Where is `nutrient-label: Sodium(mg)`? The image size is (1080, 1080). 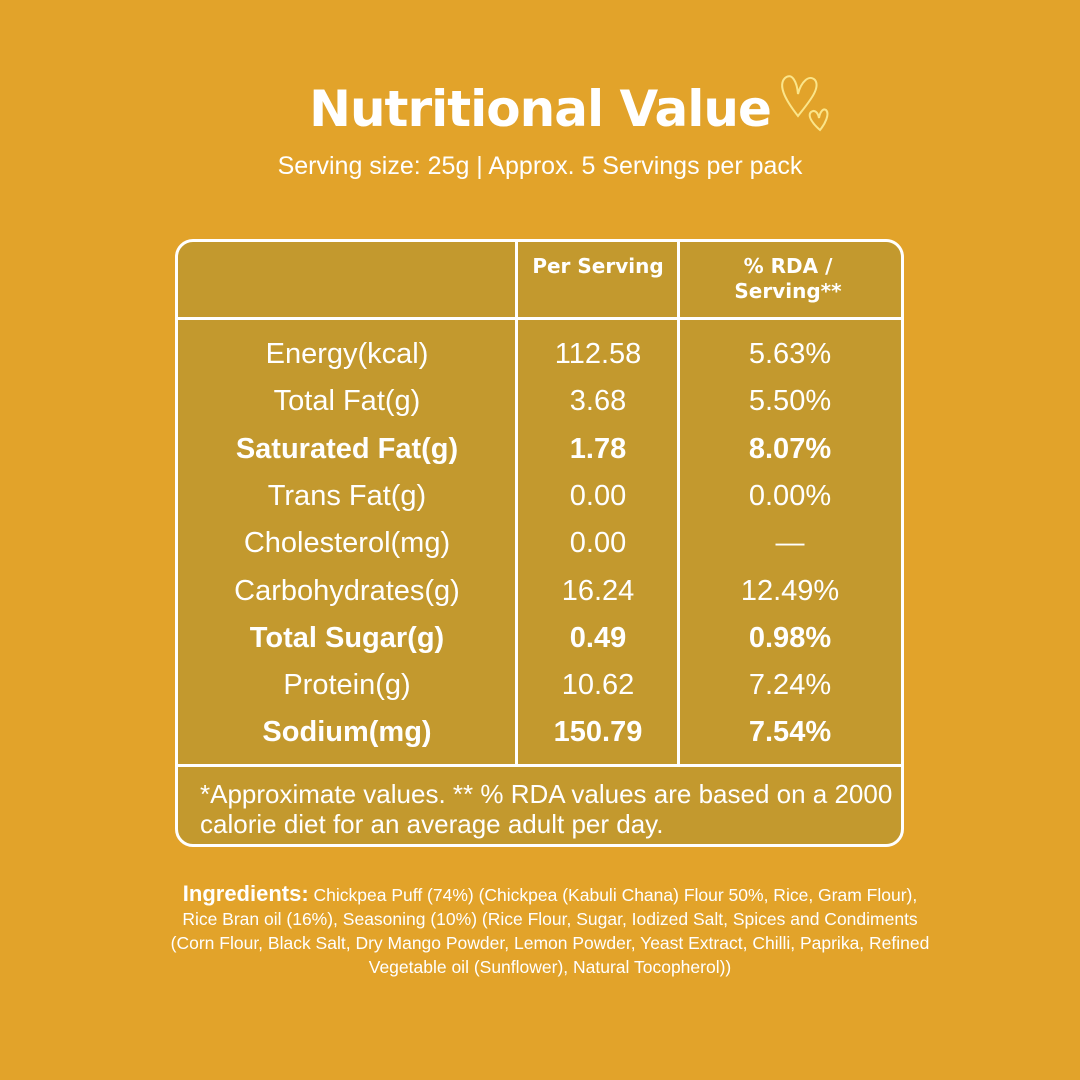 nutrient-label: Sodium(mg) is located at coordinates (347, 732).